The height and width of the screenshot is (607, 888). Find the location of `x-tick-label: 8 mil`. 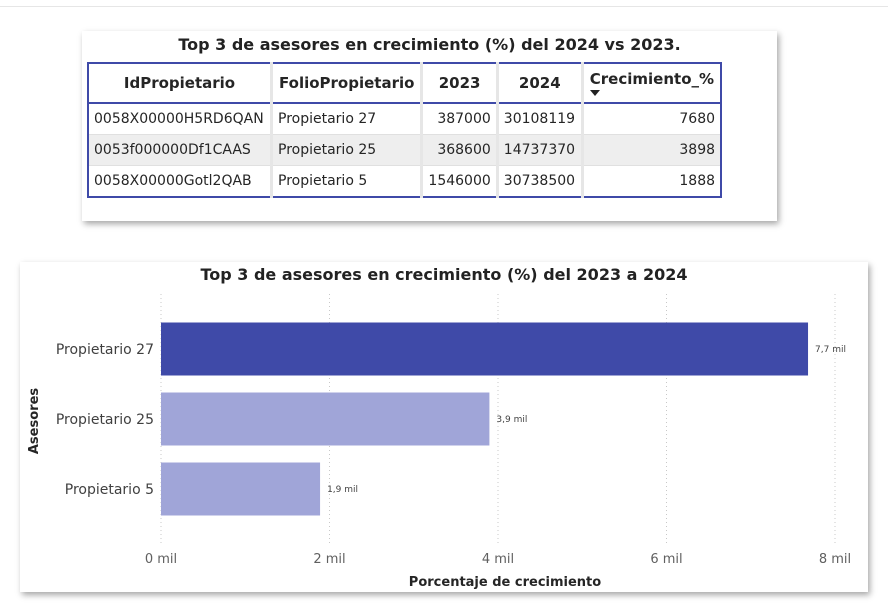

x-tick-label: 8 mil is located at coordinates (835, 559).